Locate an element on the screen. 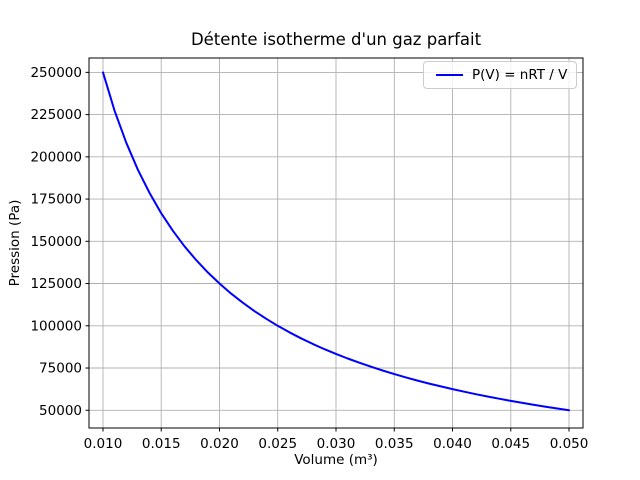 Image resolution: width=640 pixels, height=480 pixels. y-tick-label: 125000 is located at coordinates (56, 284).